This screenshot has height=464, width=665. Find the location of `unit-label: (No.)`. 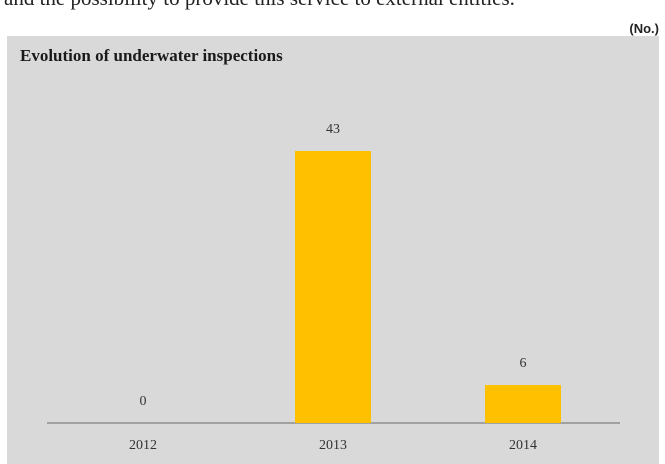

unit-label: (No.) is located at coordinates (644, 28).